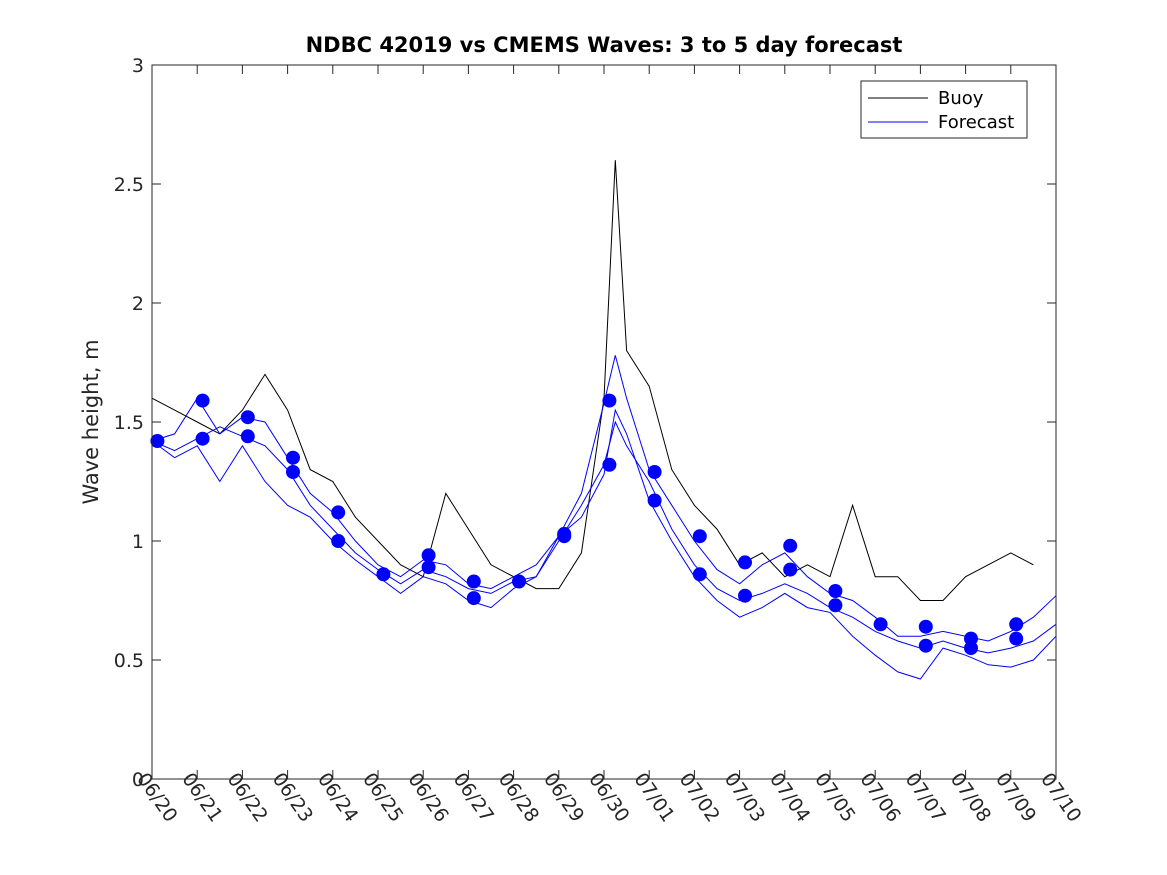 This screenshot has width=1167, height=875. What do you see at coordinates (138, 304) in the screenshot?
I see `y-tick-label: 2` at bounding box center [138, 304].